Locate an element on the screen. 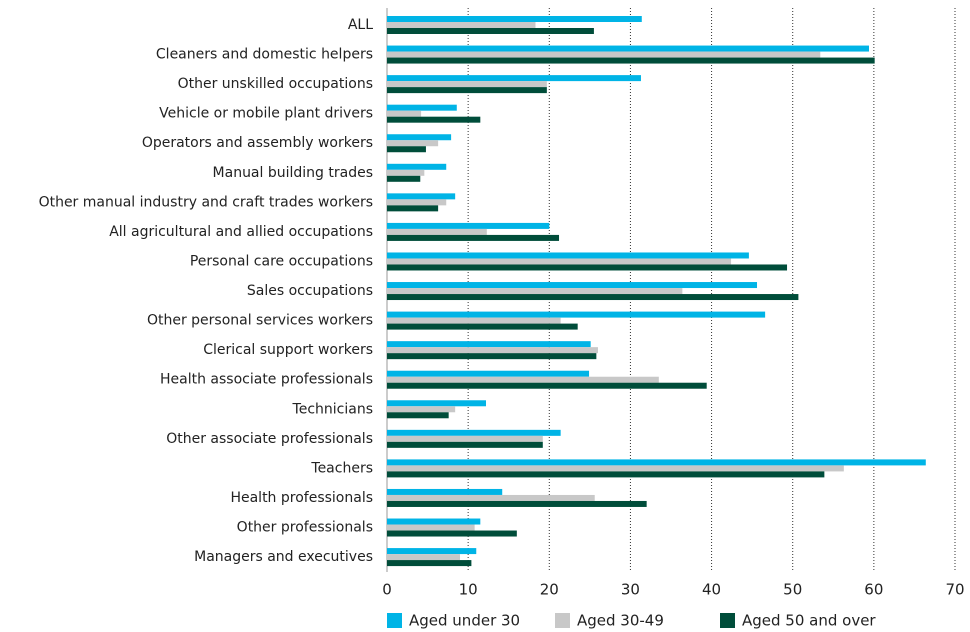 The width and height of the screenshot is (970, 632). category-label: Technicians is located at coordinates (332, 409).